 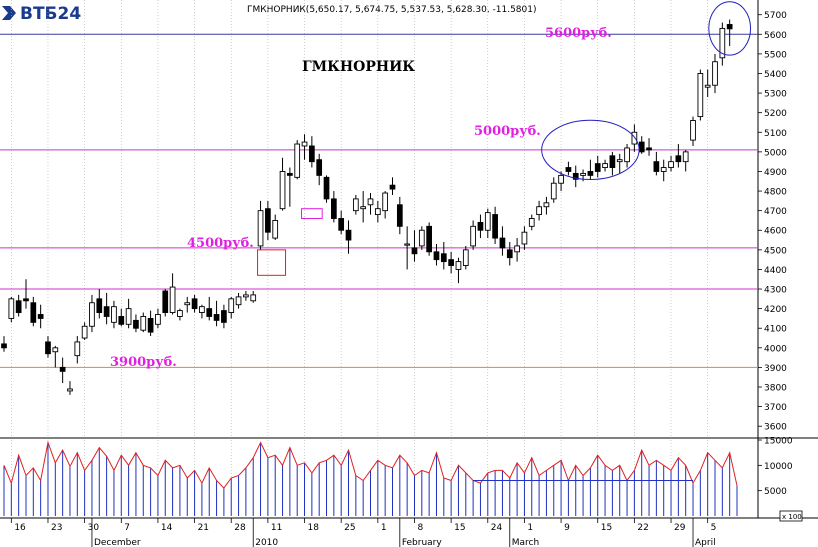 What do you see at coordinates (775, 16) in the screenshot?
I see `price-axis-label: 5700` at bounding box center [775, 16].